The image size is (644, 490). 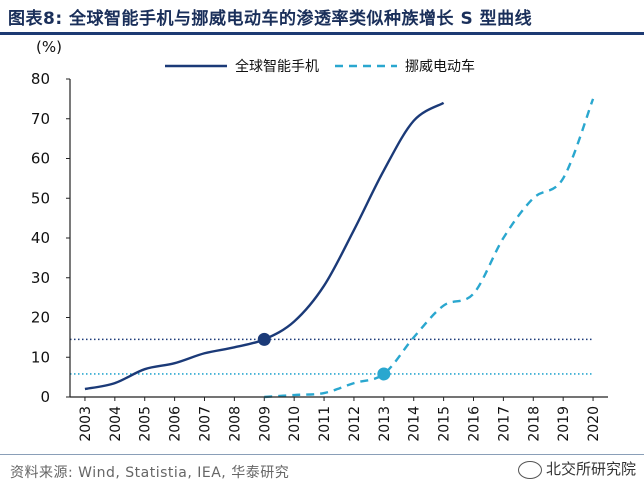 I want to click on title-divider, so click(x=322, y=33).